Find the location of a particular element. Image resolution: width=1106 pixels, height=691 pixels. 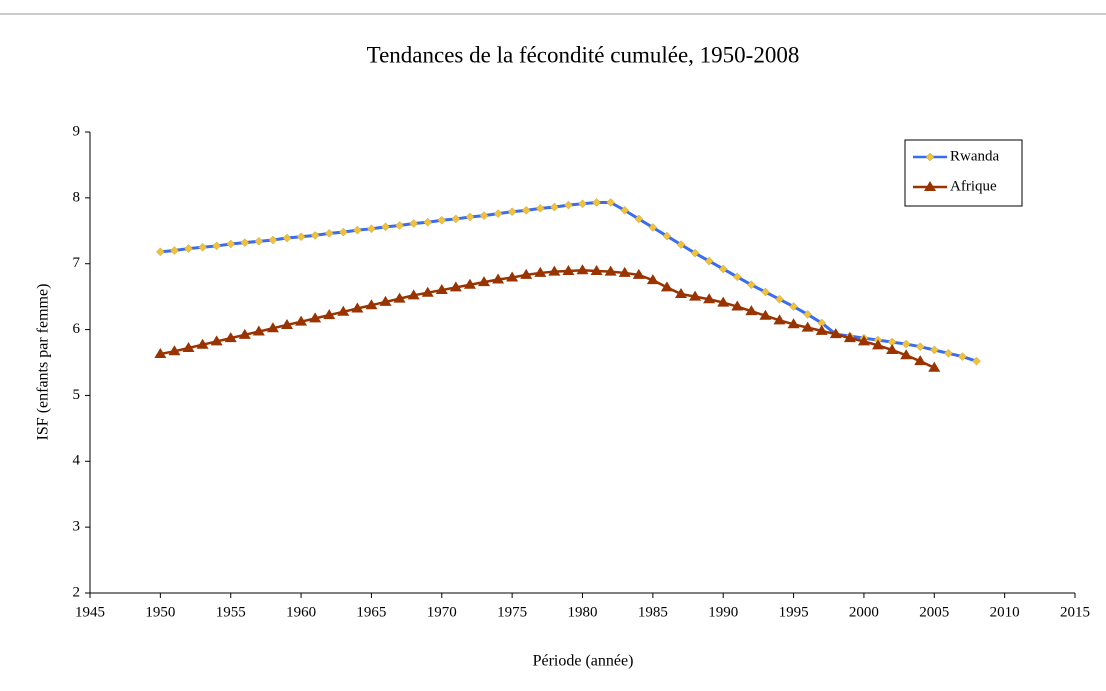

x-tick-label: 1950 is located at coordinates (160, 612).